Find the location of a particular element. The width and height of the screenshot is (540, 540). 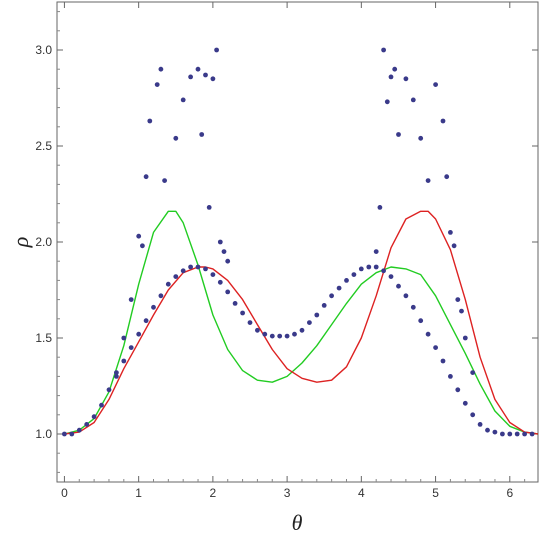

x-tick-label: 3 is located at coordinates (287, 493).